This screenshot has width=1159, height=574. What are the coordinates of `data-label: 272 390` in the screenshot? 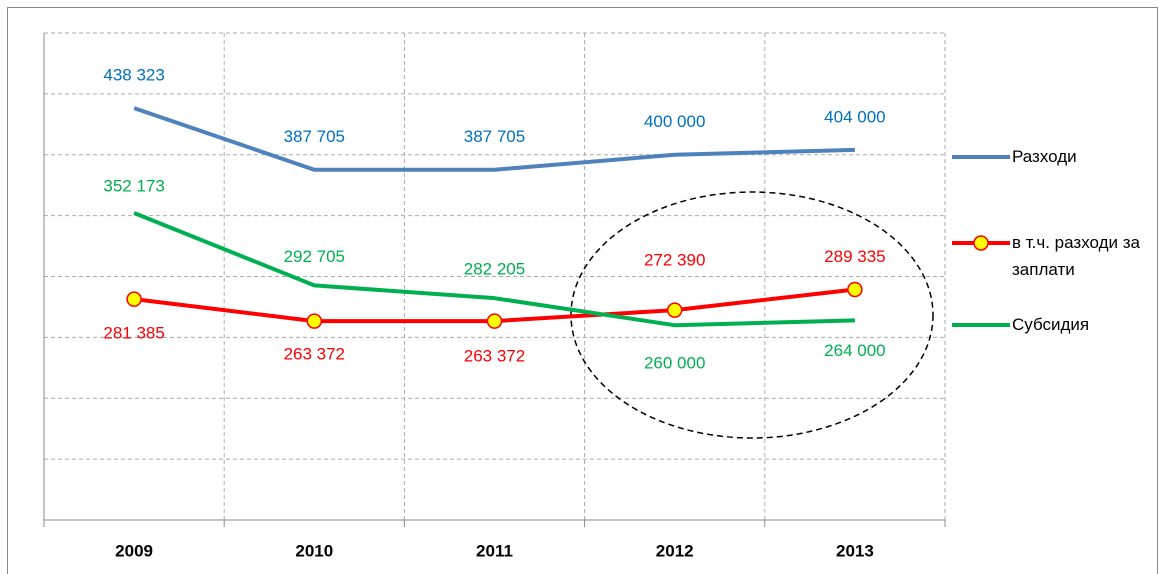 It's located at (674, 260).